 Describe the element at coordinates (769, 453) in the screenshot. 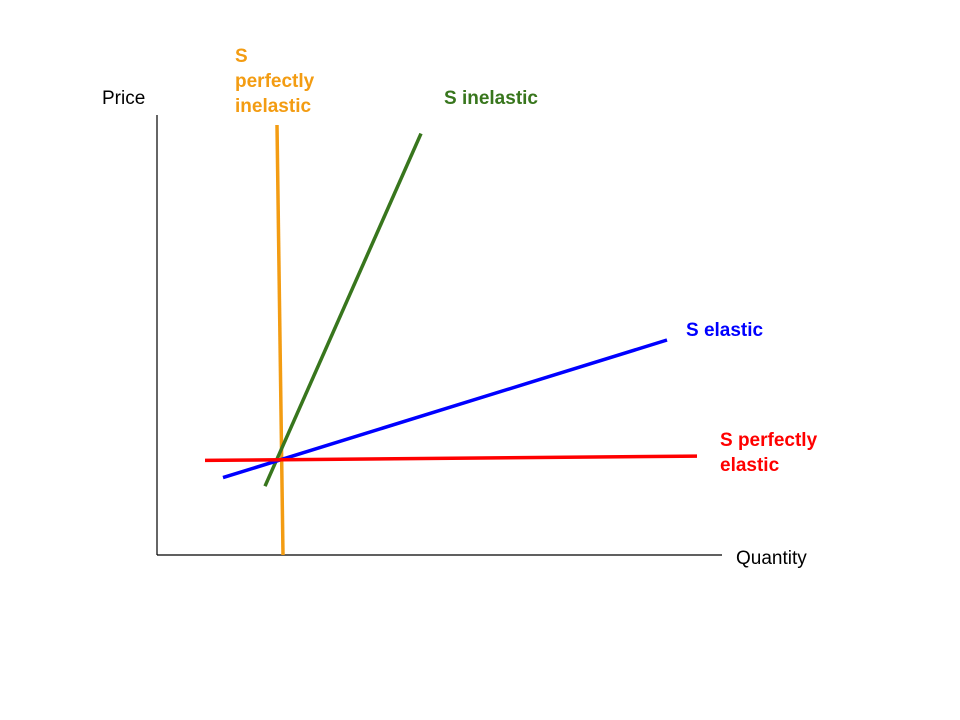

I see `series-label-s-perfectly-elastic: S perfectly elastic` at that location.